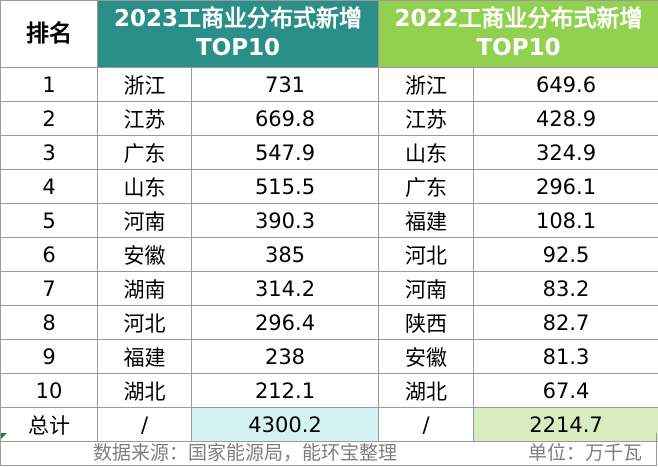  I want to click on table-row: 4 山东 515.5 广东 296.1, so click(329, 186).